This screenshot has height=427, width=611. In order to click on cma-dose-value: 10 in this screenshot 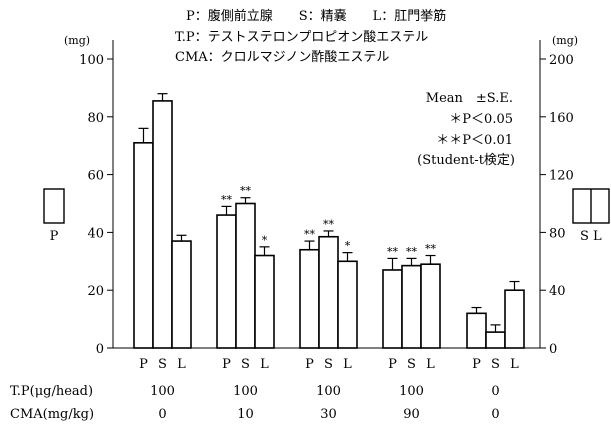, I will do `click(245, 414)`.